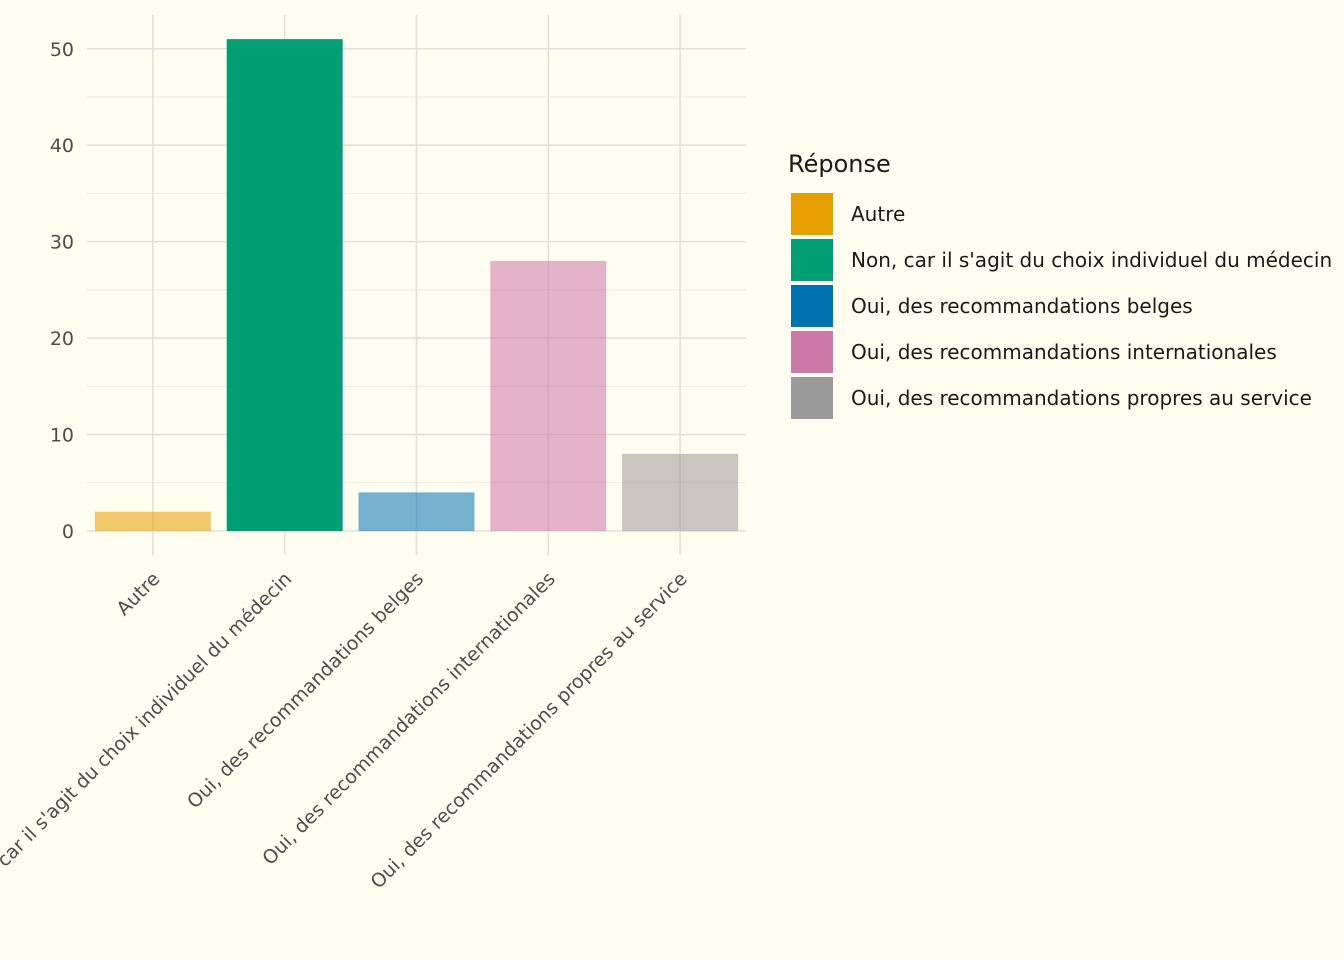  What do you see at coordinates (1064, 352) in the screenshot?
I see `legend-label: Oui, des recommandations internationales` at bounding box center [1064, 352].